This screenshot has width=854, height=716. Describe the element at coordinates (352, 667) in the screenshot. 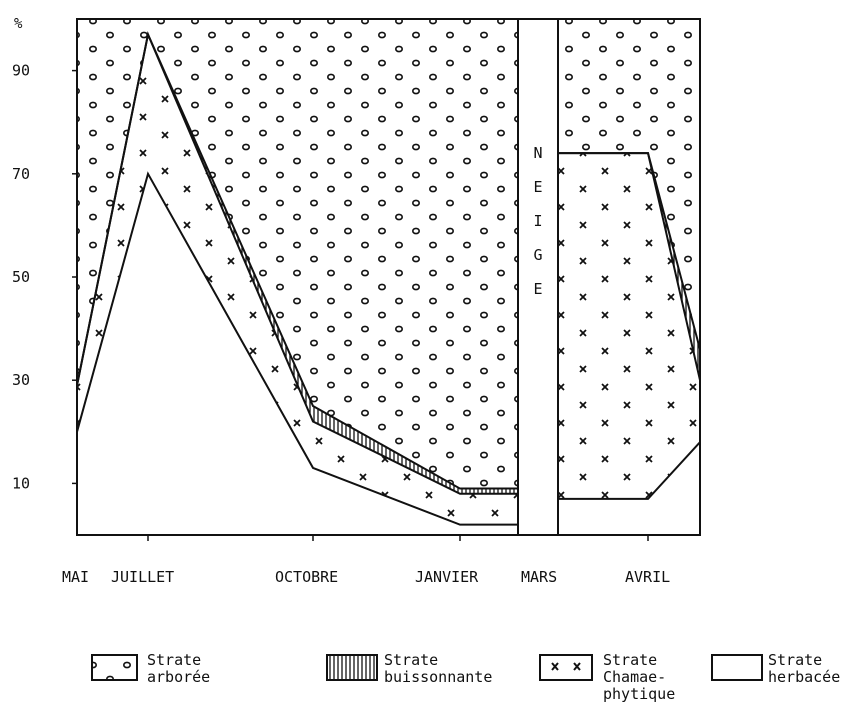

I see `legend-swatch-buissonnante` at that location.